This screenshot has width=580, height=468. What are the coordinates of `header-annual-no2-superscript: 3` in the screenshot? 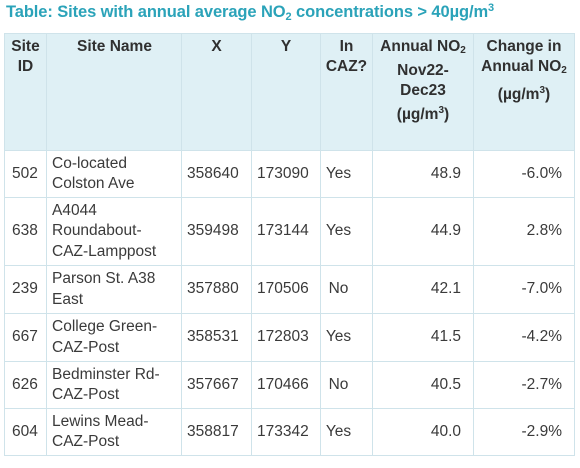 It's located at (441, 110).